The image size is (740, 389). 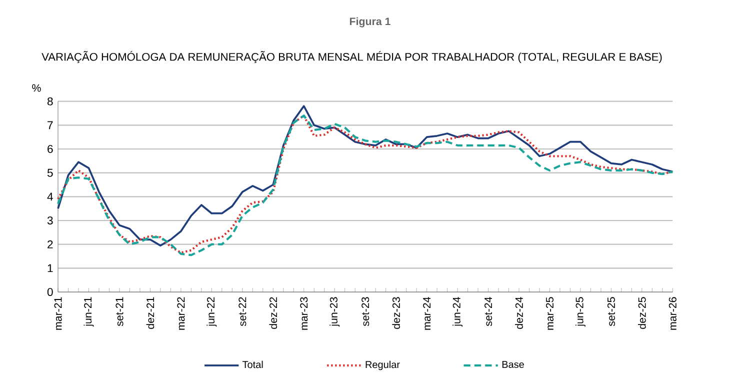 I want to click on y-tick-label: 3, so click(x=50, y=220).